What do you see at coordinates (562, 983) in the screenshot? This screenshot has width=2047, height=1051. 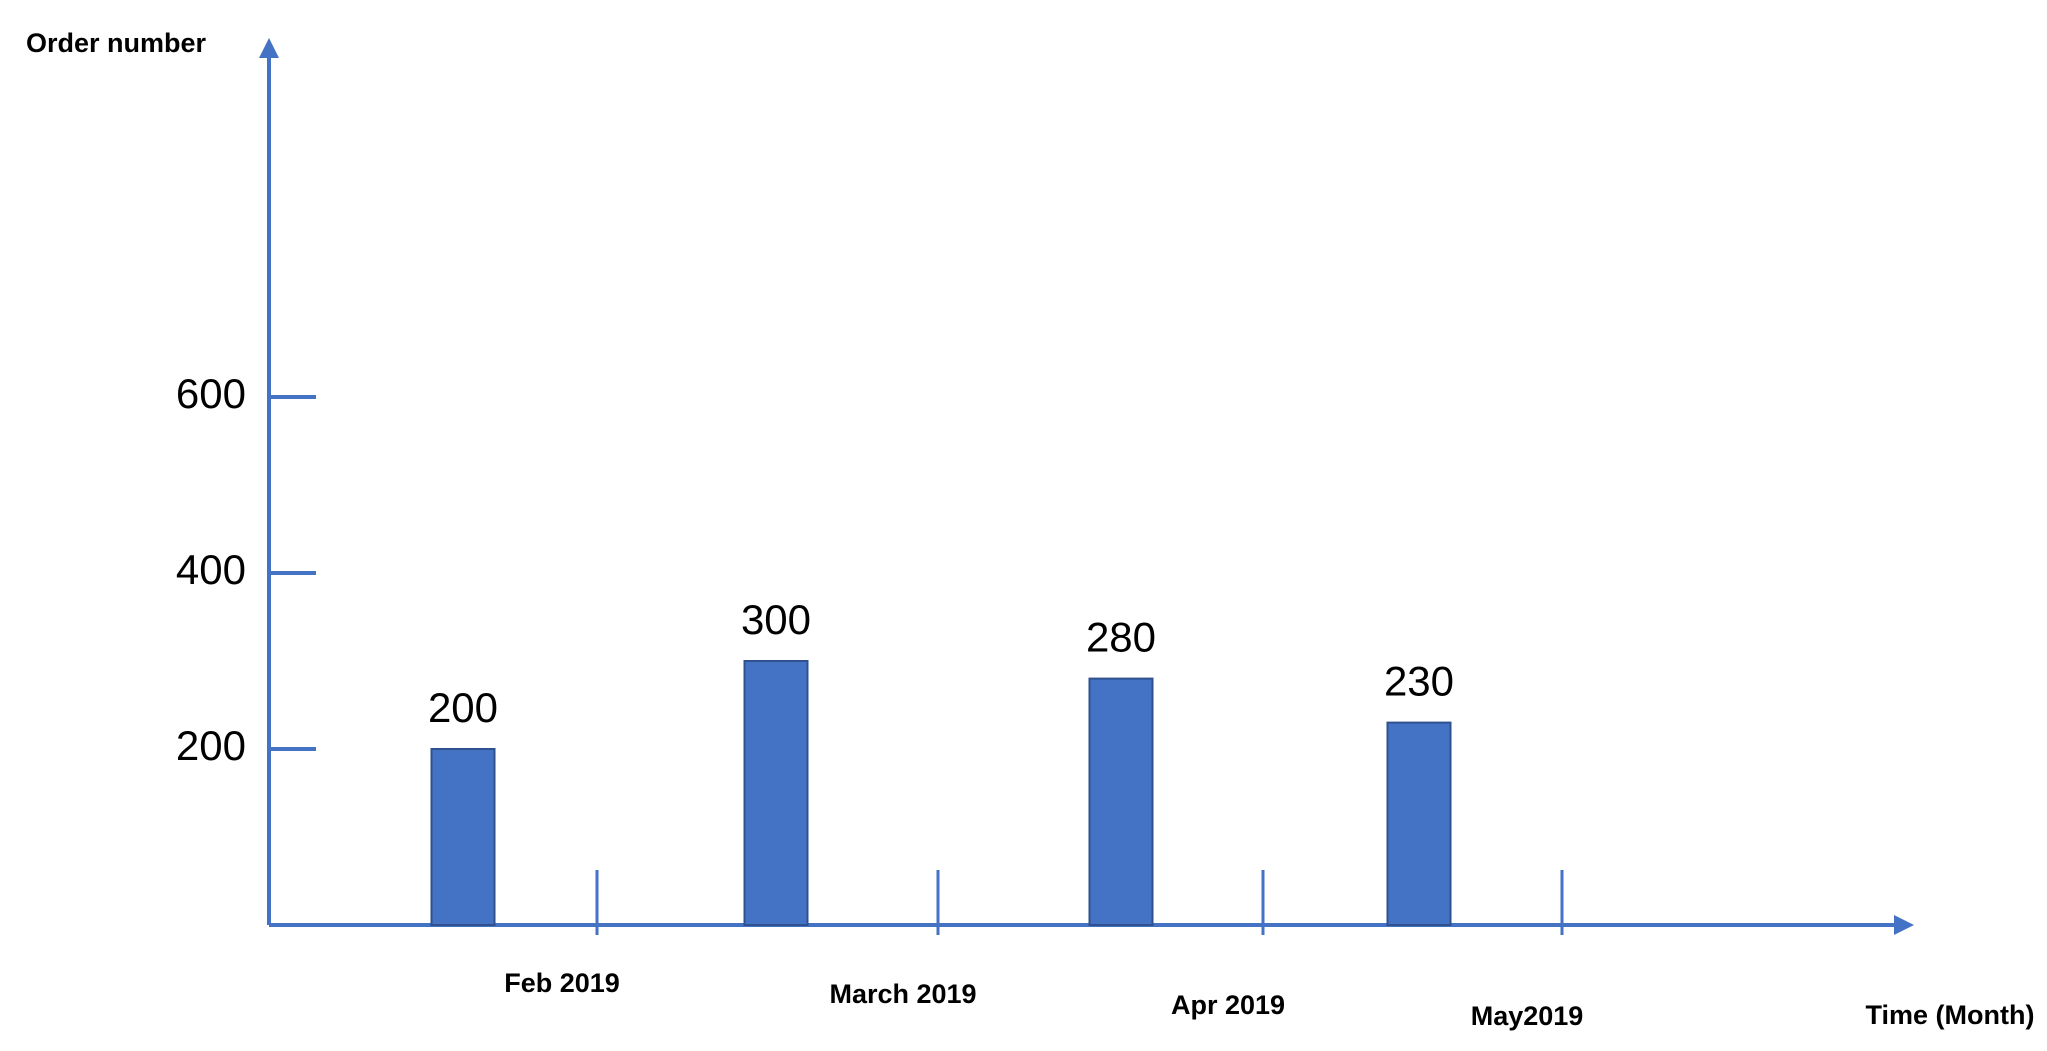 I see `x-tick-label: Feb 2019` at bounding box center [562, 983].